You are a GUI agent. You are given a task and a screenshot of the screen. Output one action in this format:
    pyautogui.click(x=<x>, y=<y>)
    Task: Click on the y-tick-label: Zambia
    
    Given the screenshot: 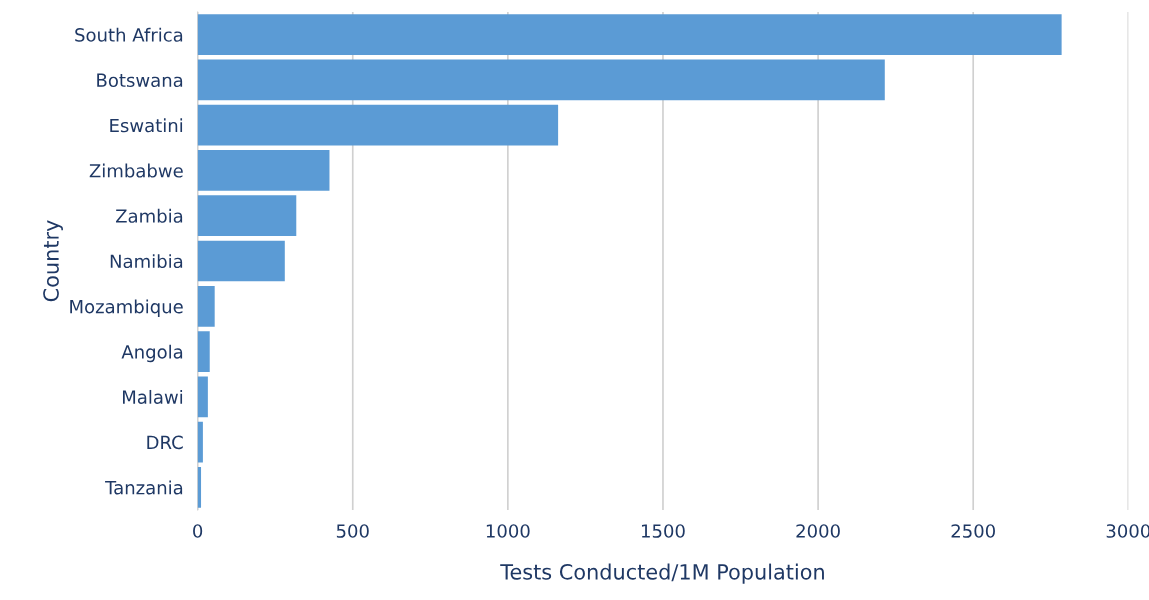 What is the action you would take?
    pyautogui.click(x=149, y=215)
    